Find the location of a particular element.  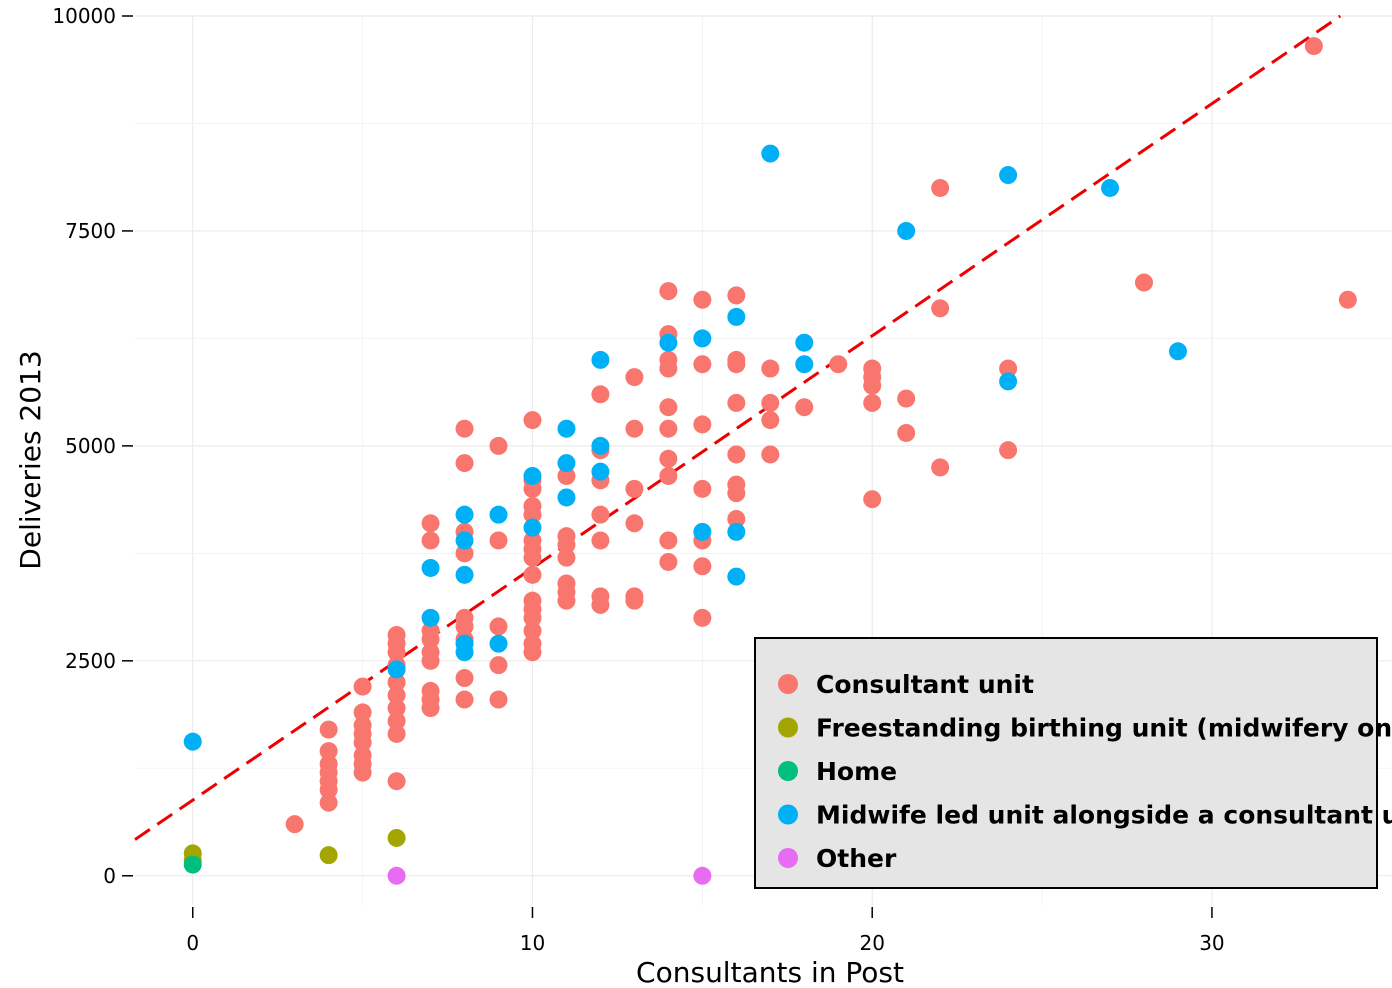

y-tick-label: 2500 is located at coordinates (90, 661).